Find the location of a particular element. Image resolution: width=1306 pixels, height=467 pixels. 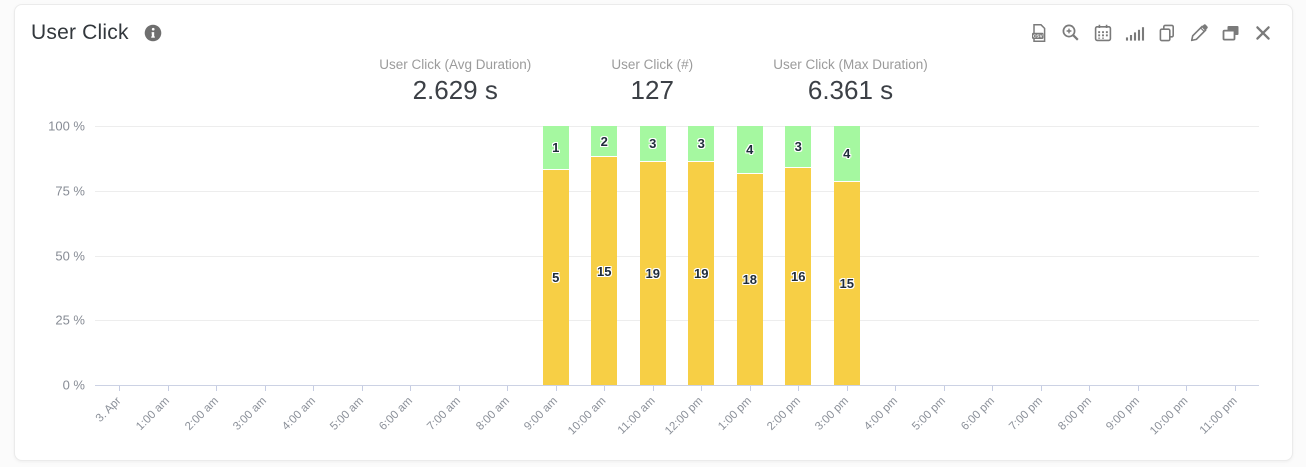

stacked-bar: 4 15 is located at coordinates (846, 255).